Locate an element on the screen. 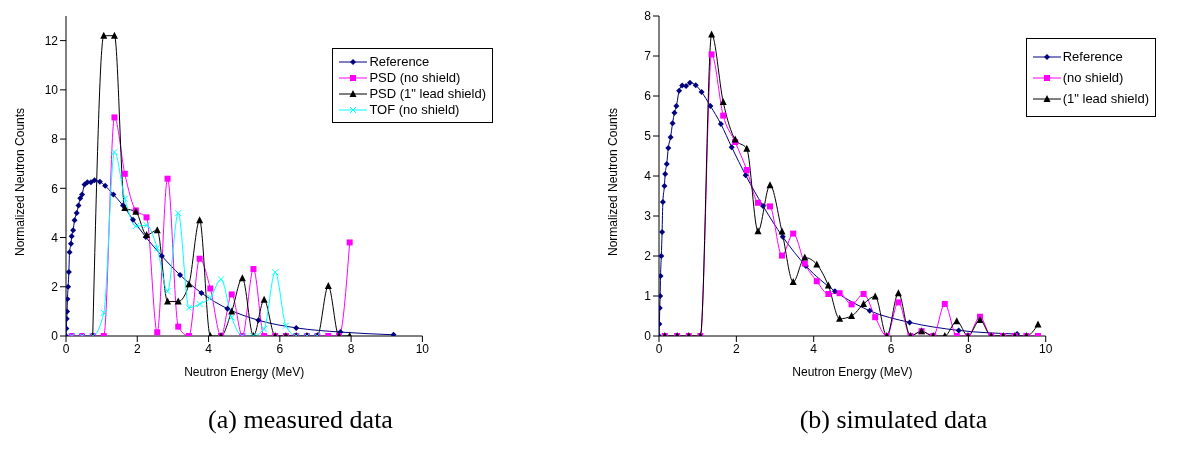  y-tick-label: 3 is located at coordinates (648, 216).